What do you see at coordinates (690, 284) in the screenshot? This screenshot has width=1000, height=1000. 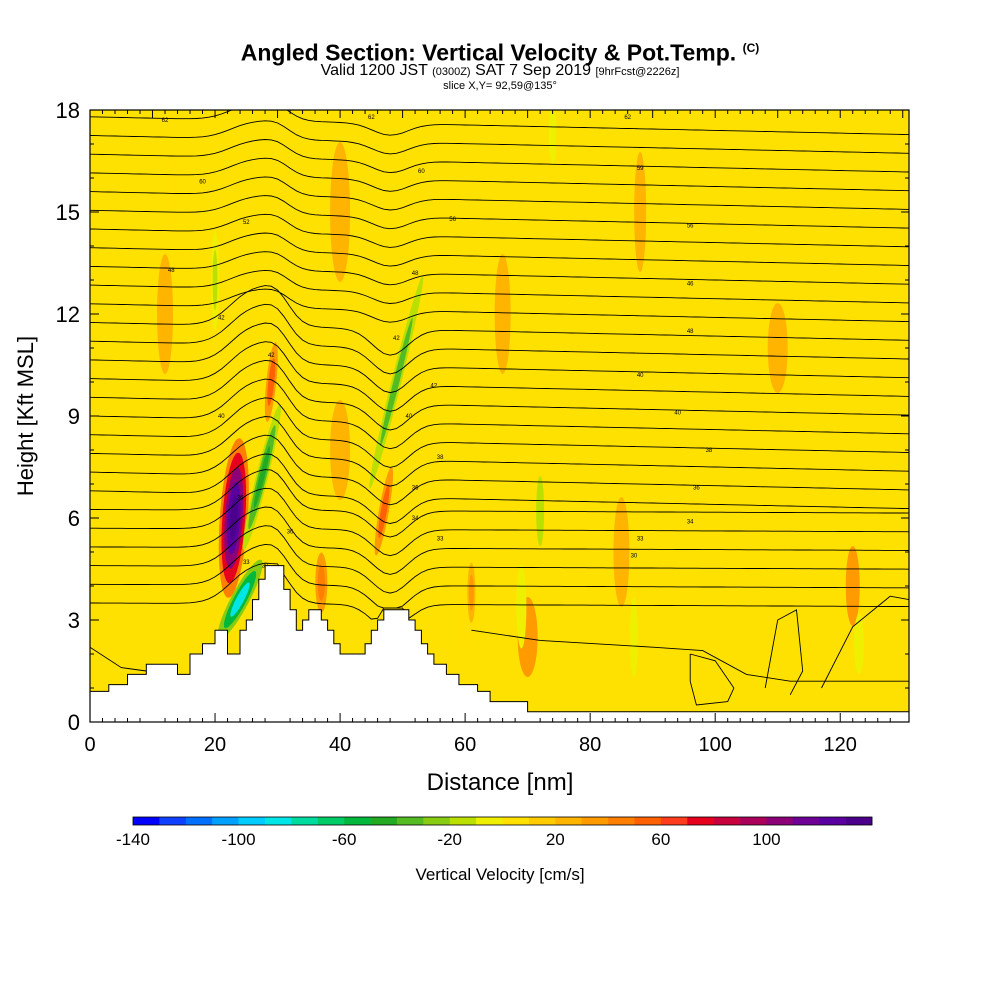 I see `isentrope-label: 46` at bounding box center [690, 284].